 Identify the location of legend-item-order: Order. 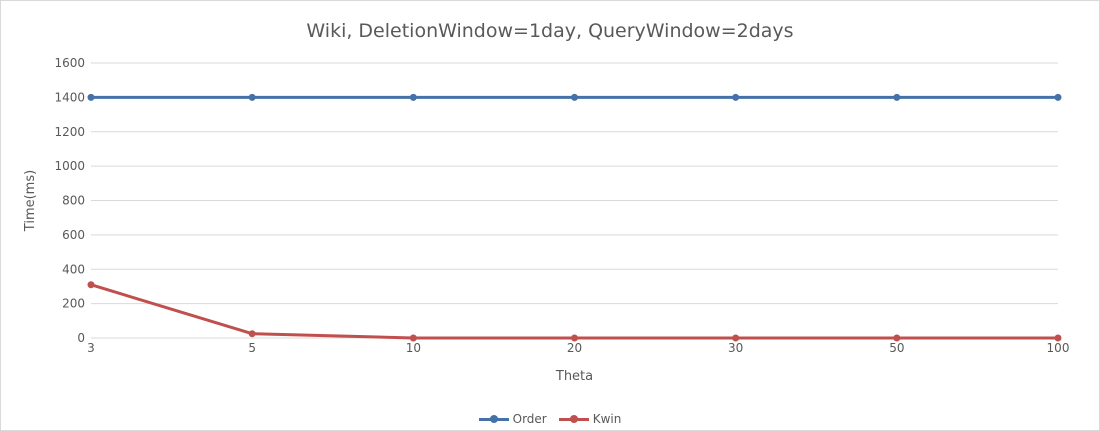
(512, 419).